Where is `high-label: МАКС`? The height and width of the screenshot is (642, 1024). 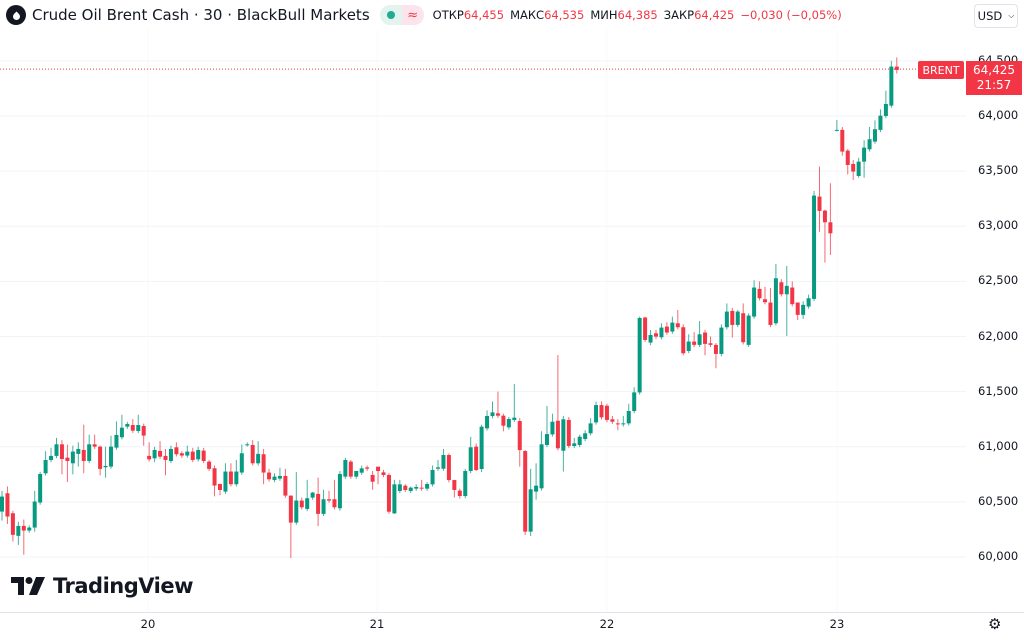 high-label: МАКС is located at coordinates (527, 15).